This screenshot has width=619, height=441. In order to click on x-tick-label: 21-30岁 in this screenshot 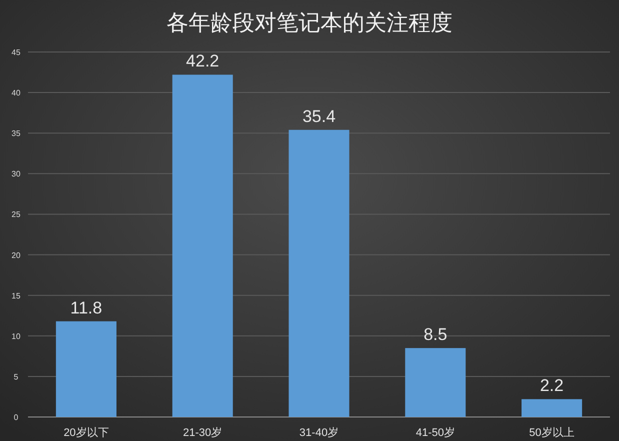, I will do `click(202, 433)`.